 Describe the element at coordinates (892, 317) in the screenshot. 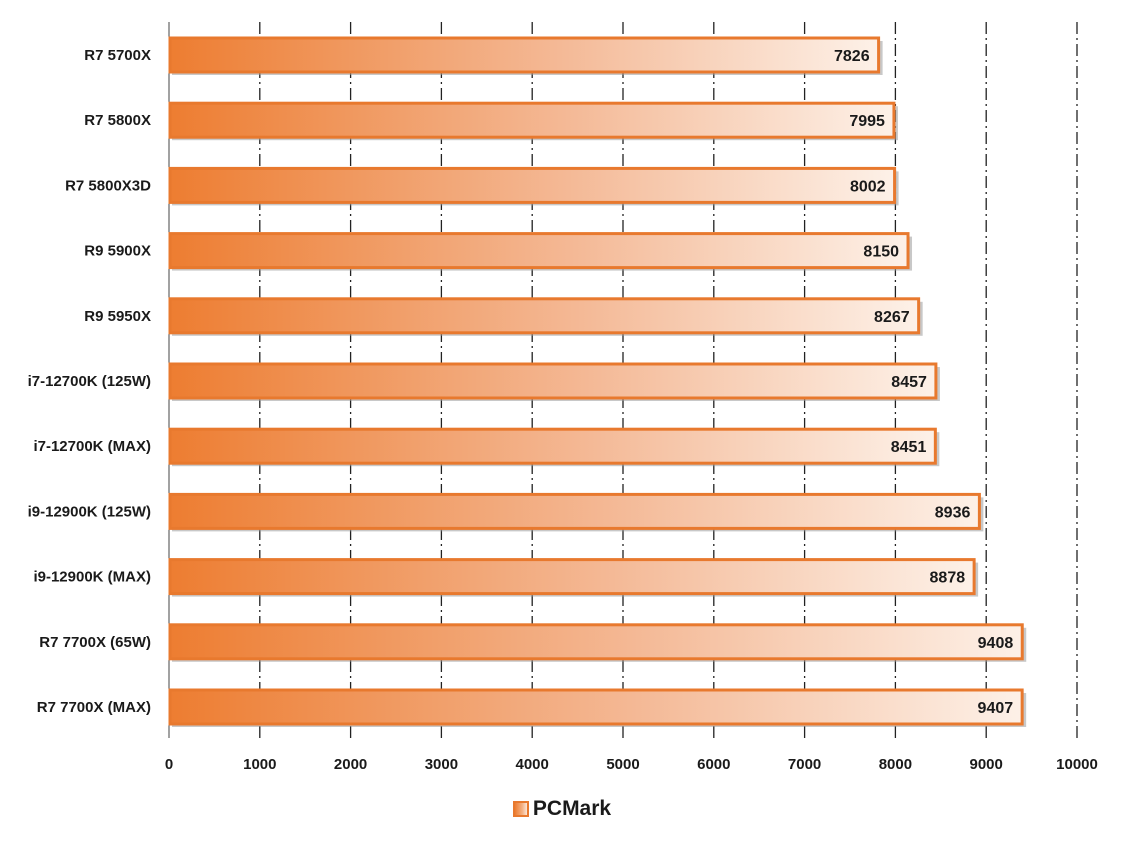

I see `data-label: 8267` at that location.